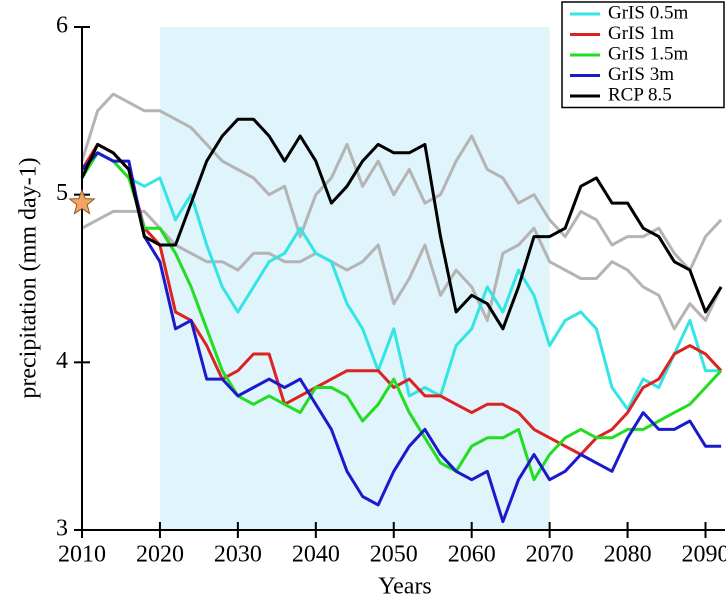 The height and width of the screenshot is (606, 726). I want to click on y-tick-label: 4, so click(62, 361).